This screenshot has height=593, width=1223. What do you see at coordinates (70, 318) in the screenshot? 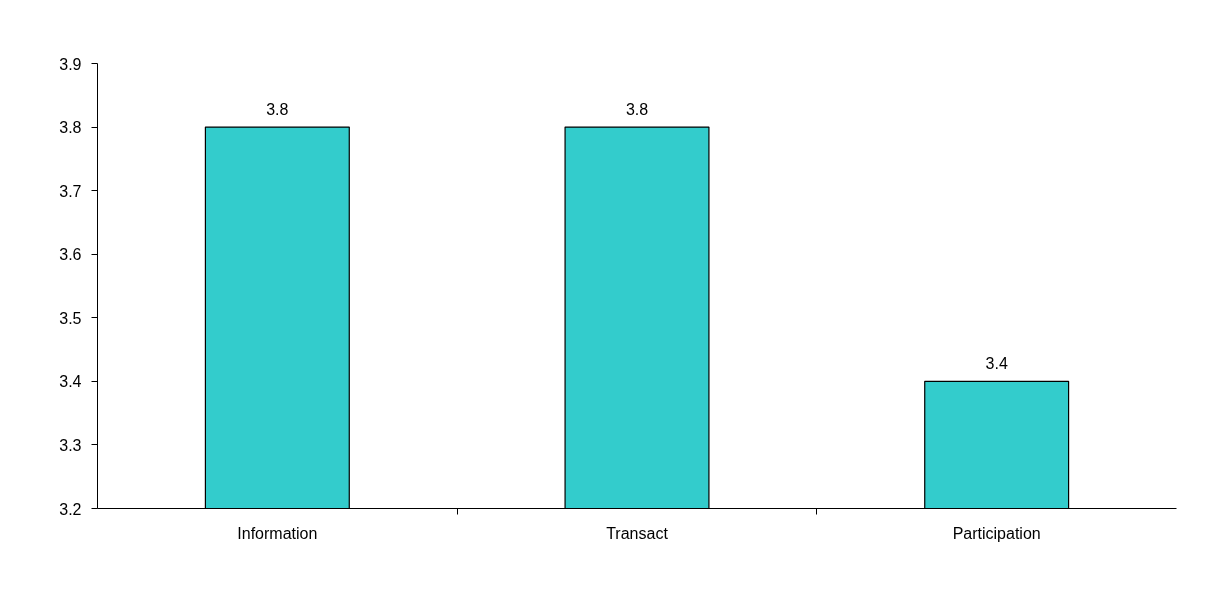
I see `y-tick-label: 3.5` at bounding box center [70, 318].